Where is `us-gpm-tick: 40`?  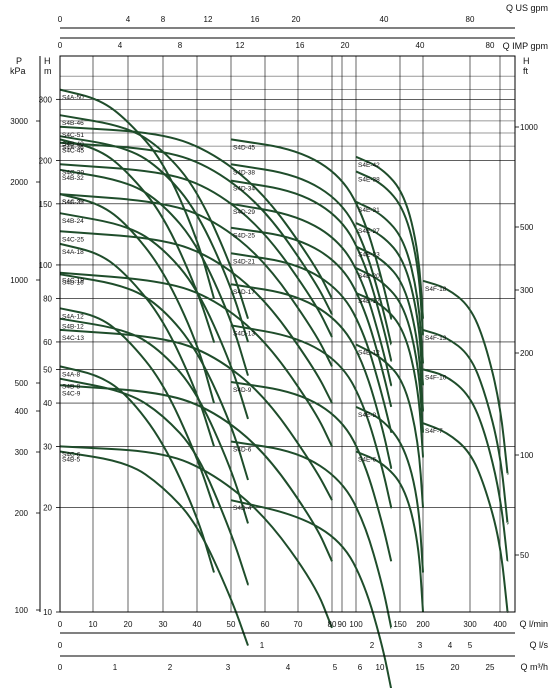
us-gpm-tick: 40 is located at coordinates (384, 19).